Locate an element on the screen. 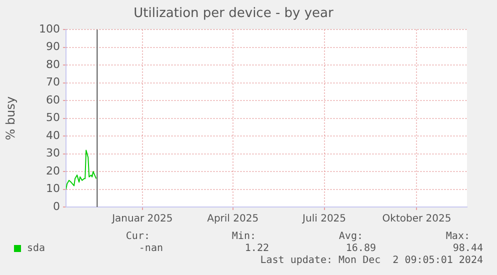  text: 1.22 is located at coordinates (256, 248).